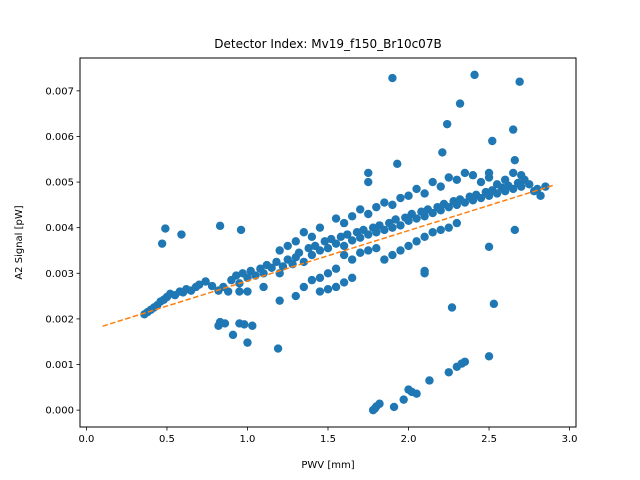 This screenshot has width=640, height=480. I want to click on chart-title: Detector Index: Mv19_f150_Br10c07B, so click(327, 44).